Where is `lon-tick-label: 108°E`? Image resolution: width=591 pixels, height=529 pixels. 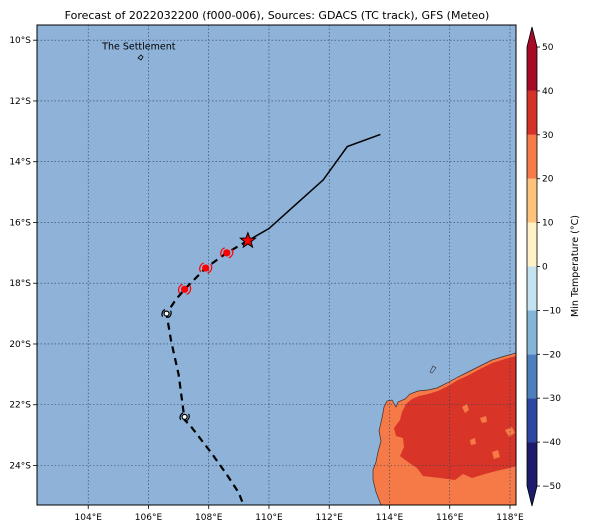
lon-tick-label: 108°E is located at coordinates (209, 518).